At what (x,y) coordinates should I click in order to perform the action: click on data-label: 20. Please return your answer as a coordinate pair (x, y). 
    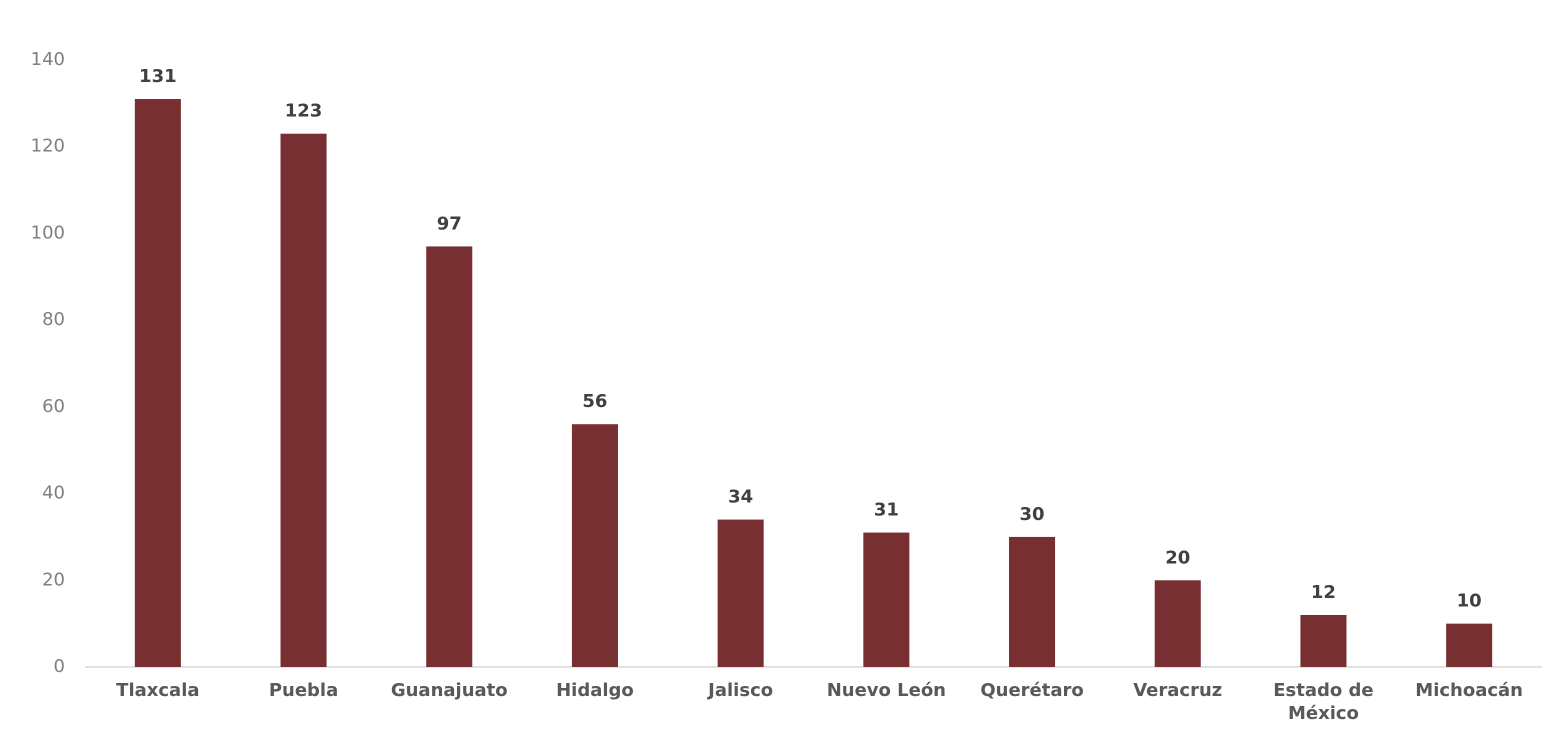
    Looking at the image, I should click on (1177, 557).